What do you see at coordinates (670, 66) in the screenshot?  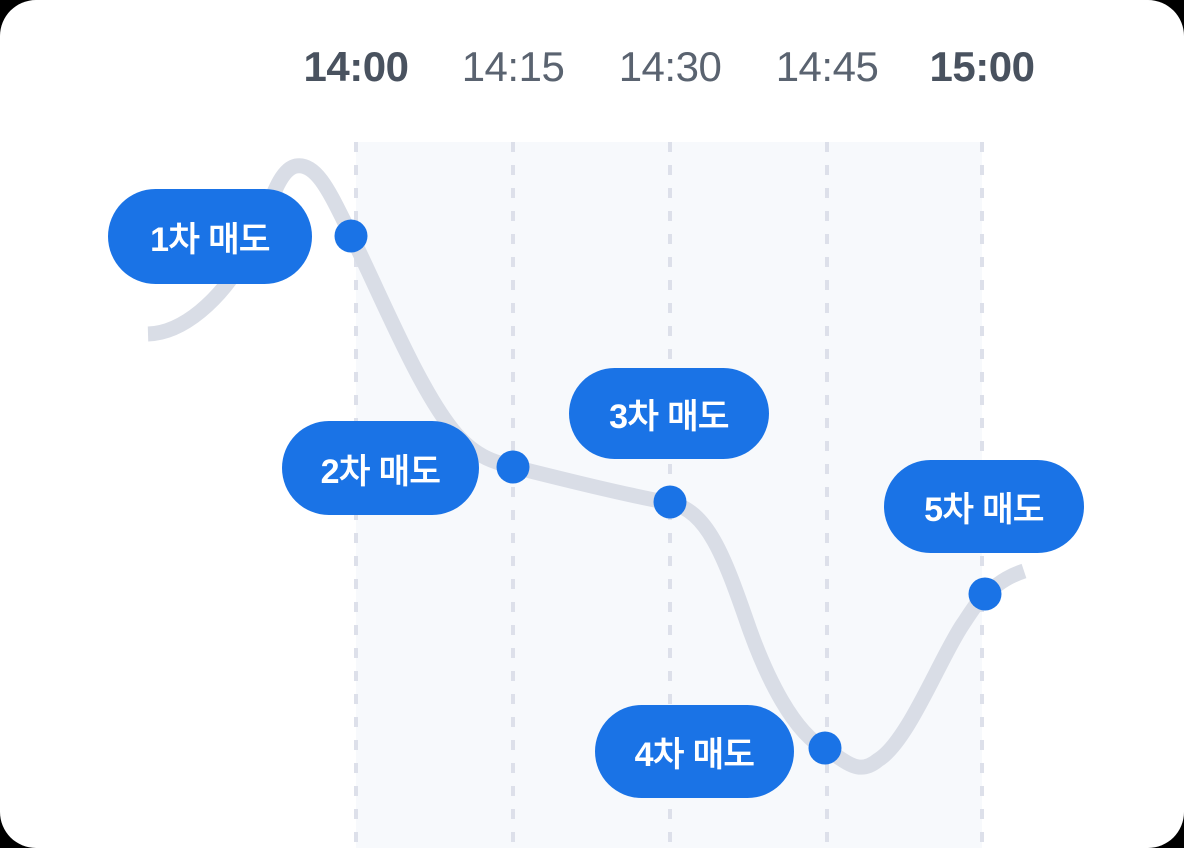 I see `time-tick-14-30: 14:30` at bounding box center [670, 66].